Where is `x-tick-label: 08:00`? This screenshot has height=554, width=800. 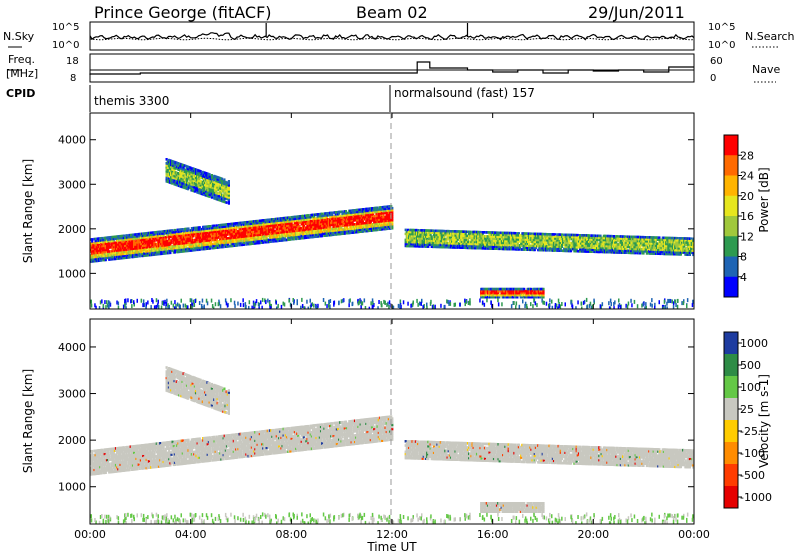
x-tick-label: 08:00 is located at coordinates (291, 534).